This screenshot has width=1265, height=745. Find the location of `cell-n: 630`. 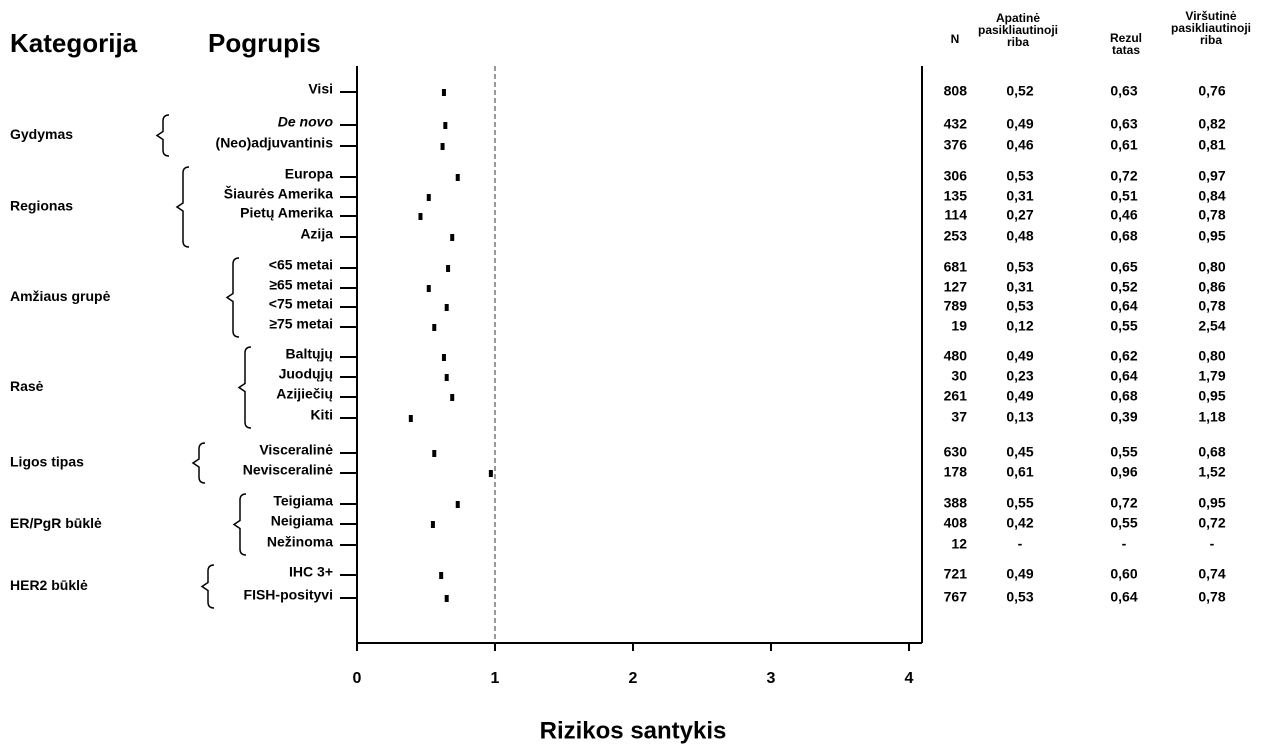

cell-n: 630 is located at coordinates (956, 452).